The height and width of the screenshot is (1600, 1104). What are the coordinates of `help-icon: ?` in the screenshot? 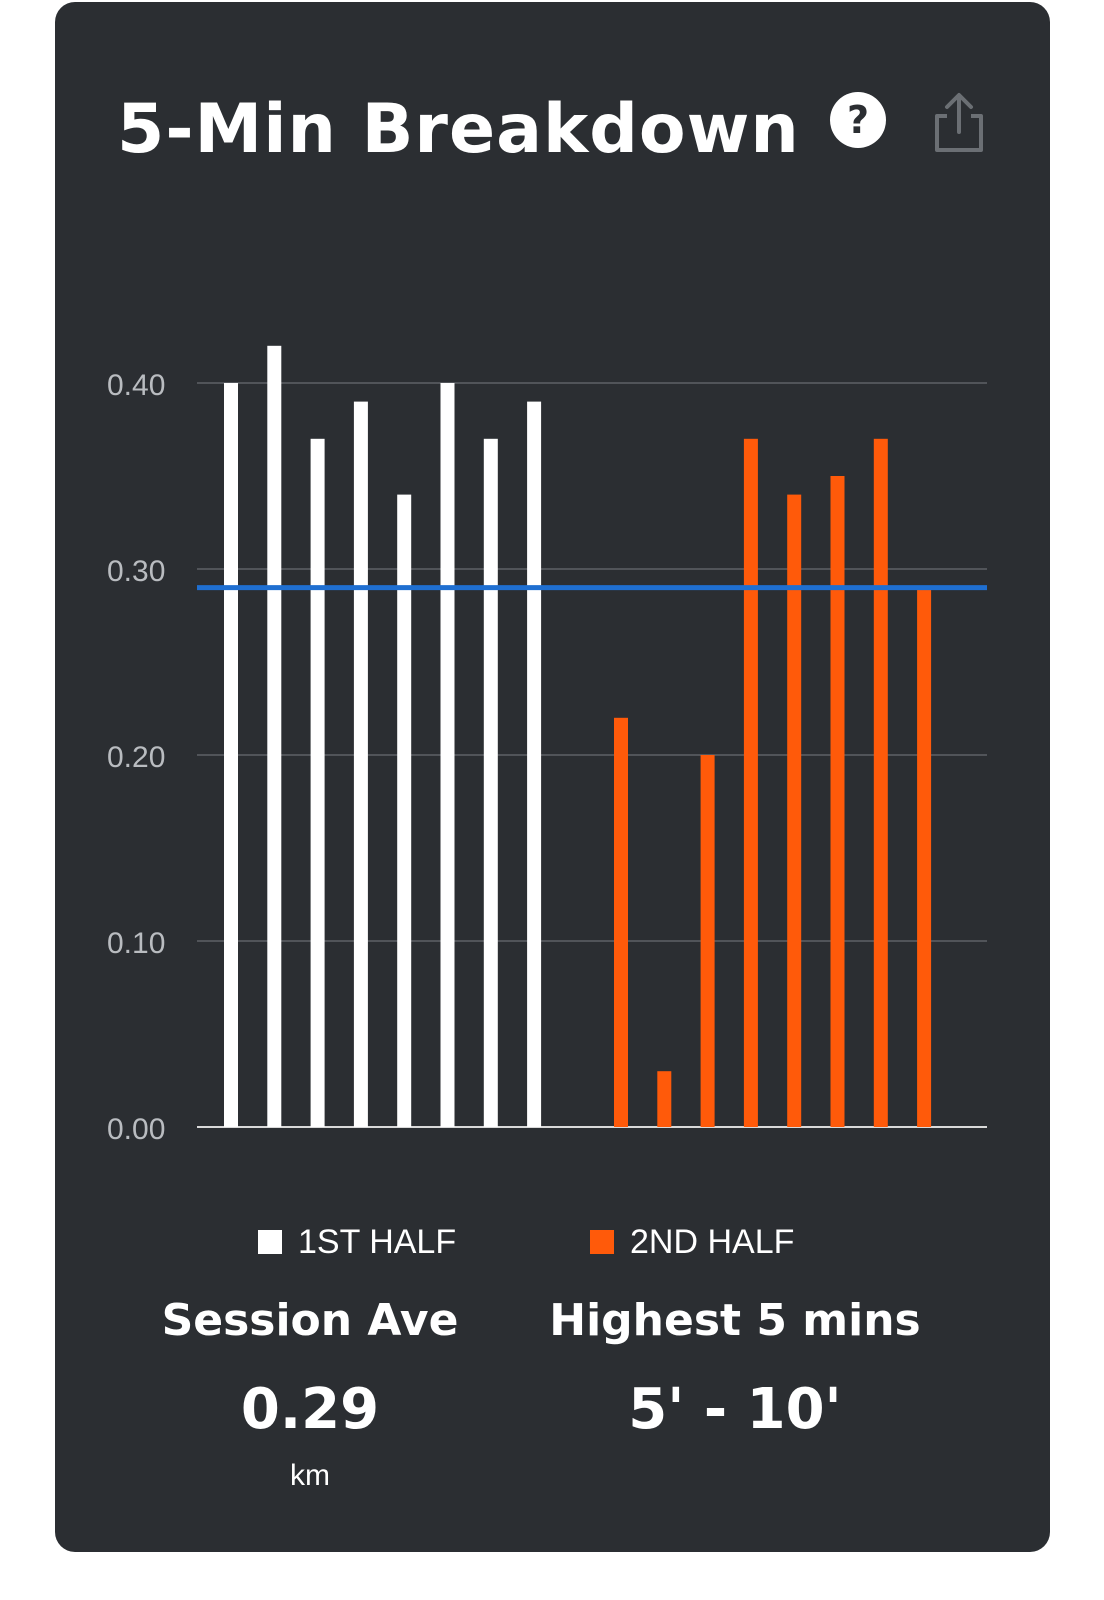 It's located at (858, 120).